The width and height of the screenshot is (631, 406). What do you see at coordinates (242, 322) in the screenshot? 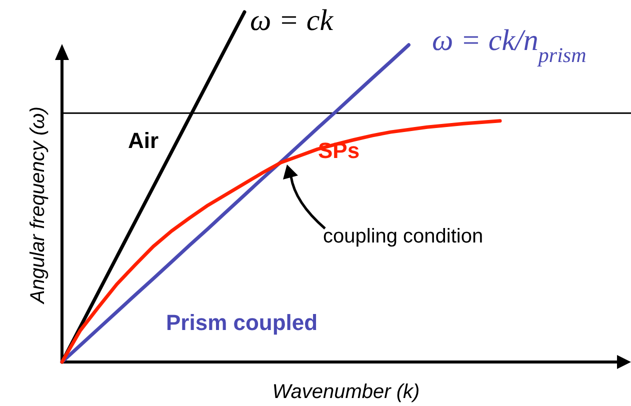
I see `series-label: Prism coupled` at bounding box center [242, 322].